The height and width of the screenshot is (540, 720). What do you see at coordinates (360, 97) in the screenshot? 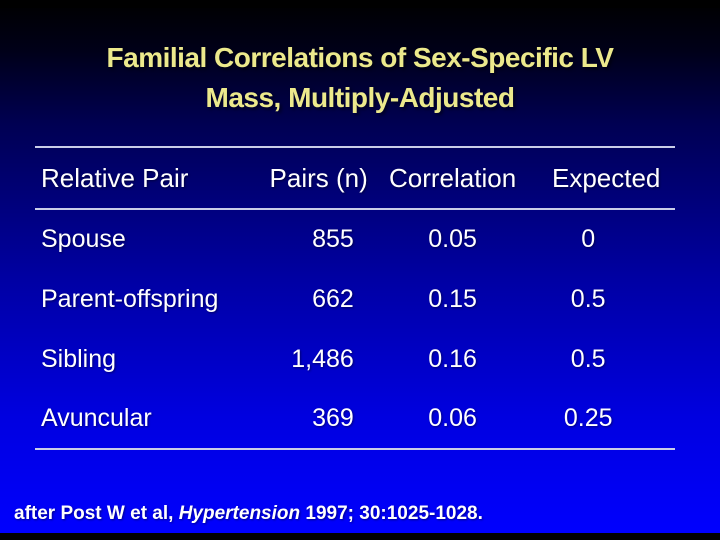
I see `slide-title-line-2: Mass, Multiply-Adjusted` at bounding box center [360, 97].